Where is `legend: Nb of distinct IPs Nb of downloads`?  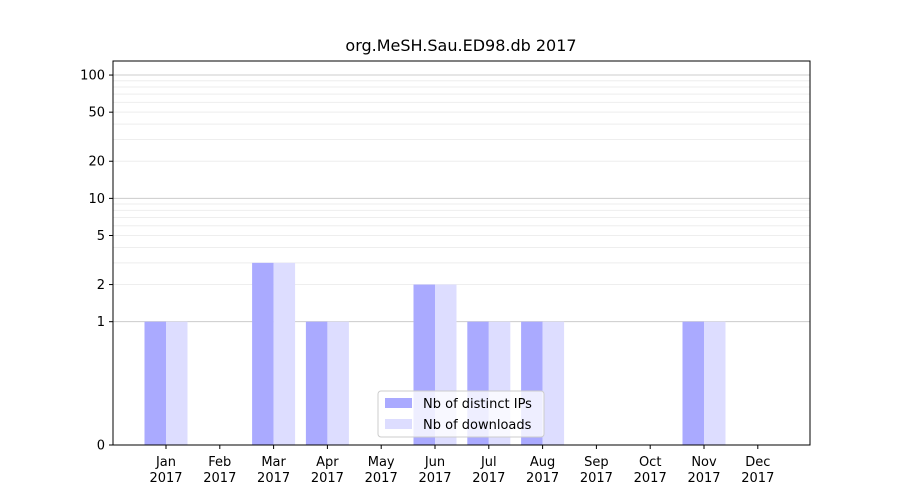 legend: Nb of distinct IPs Nb of downloads is located at coordinates (461, 414).